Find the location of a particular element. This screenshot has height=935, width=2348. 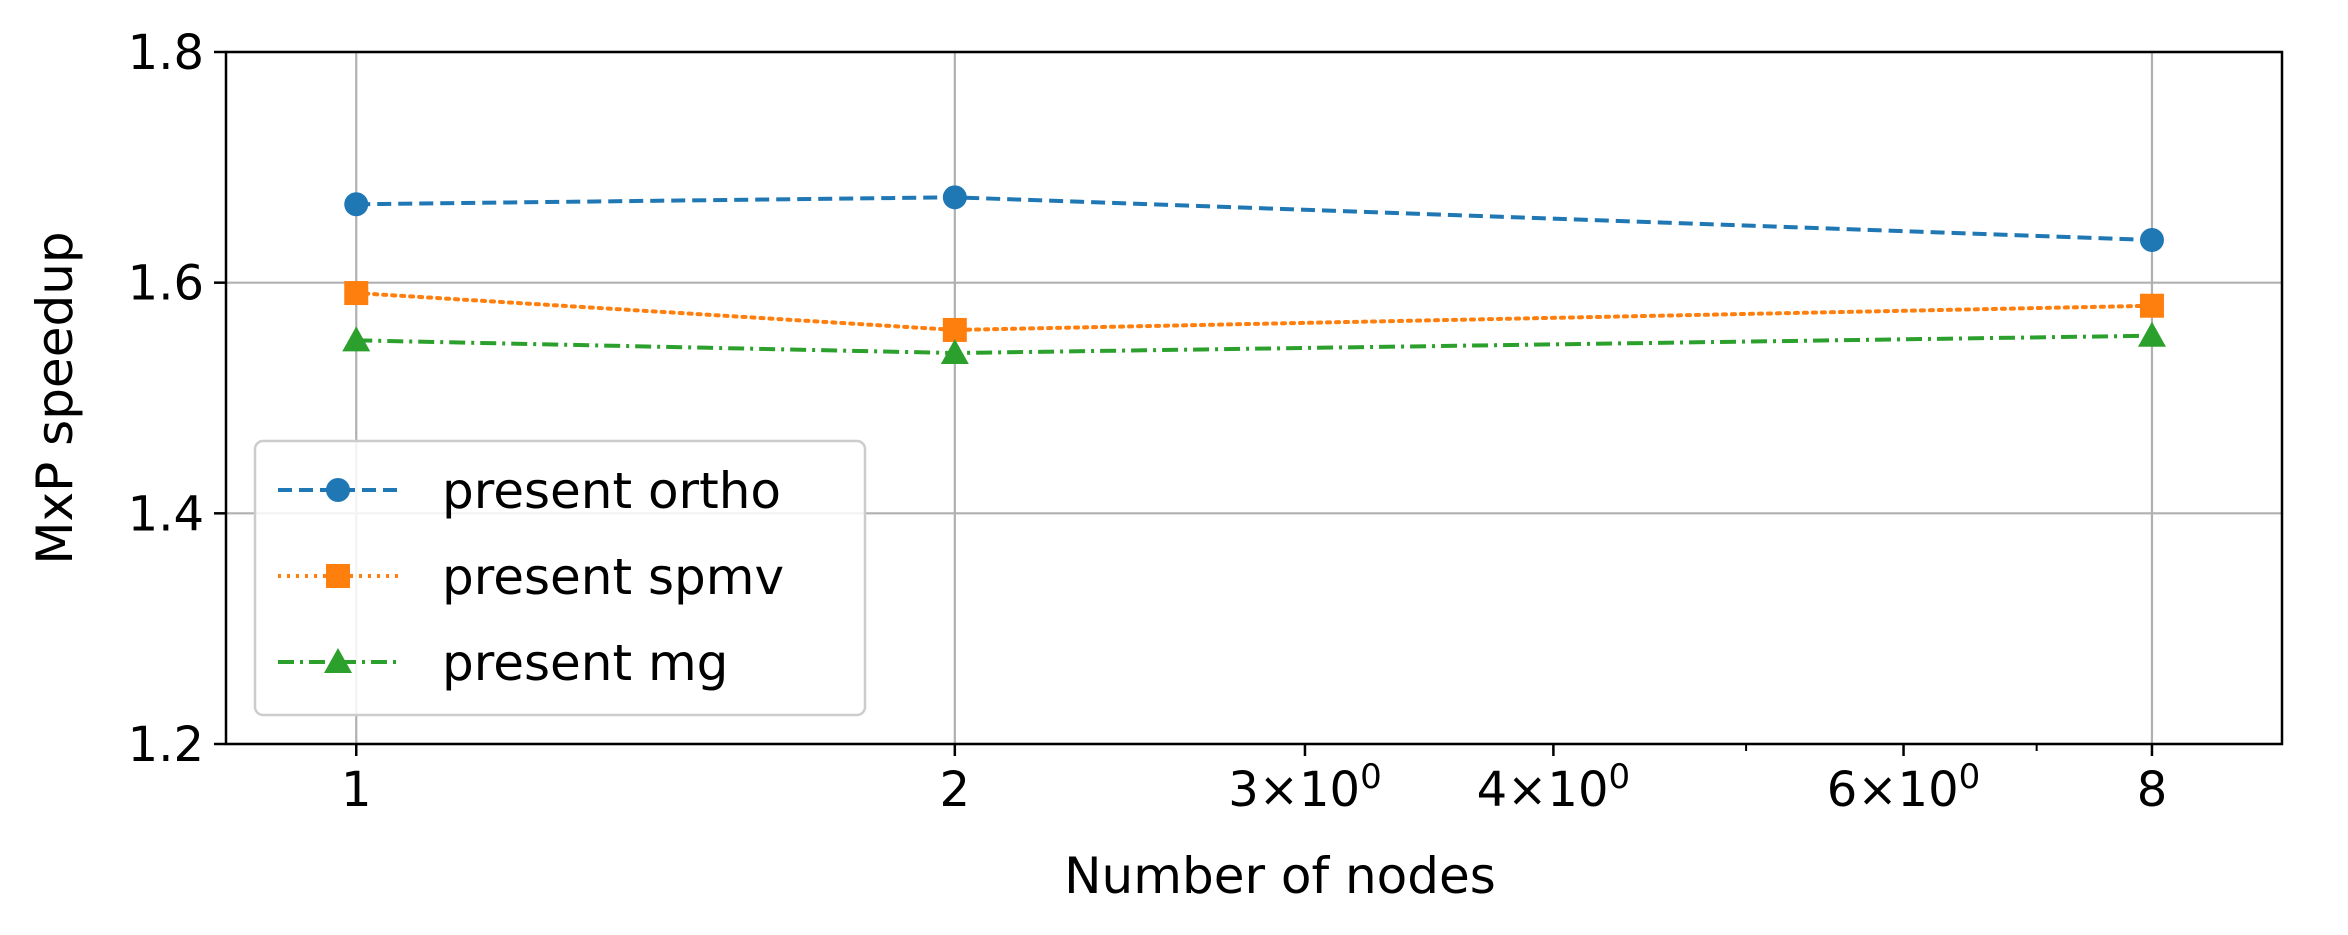

x-axis-title: Number of nodes is located at coordinates (1280, 876).